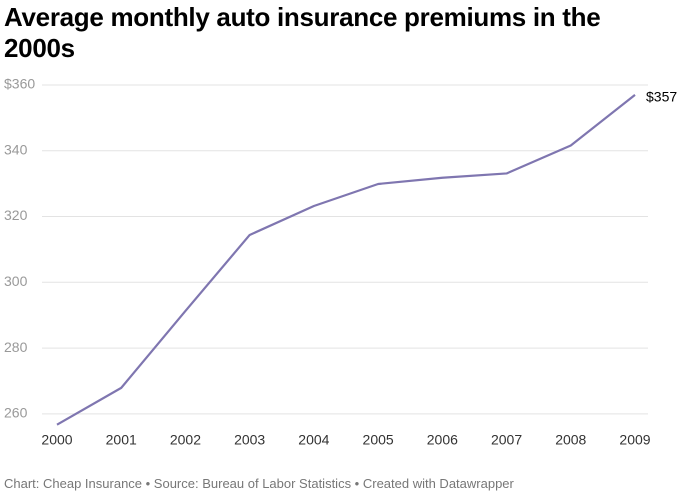  I want to click on y-tick-label: 320, so click(16, 215).